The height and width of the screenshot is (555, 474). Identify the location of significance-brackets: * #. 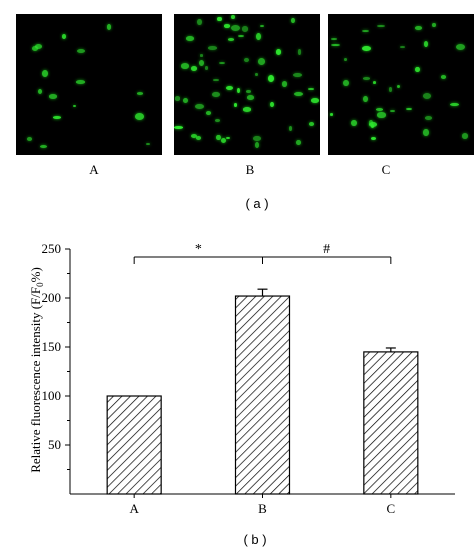
(262, 253).